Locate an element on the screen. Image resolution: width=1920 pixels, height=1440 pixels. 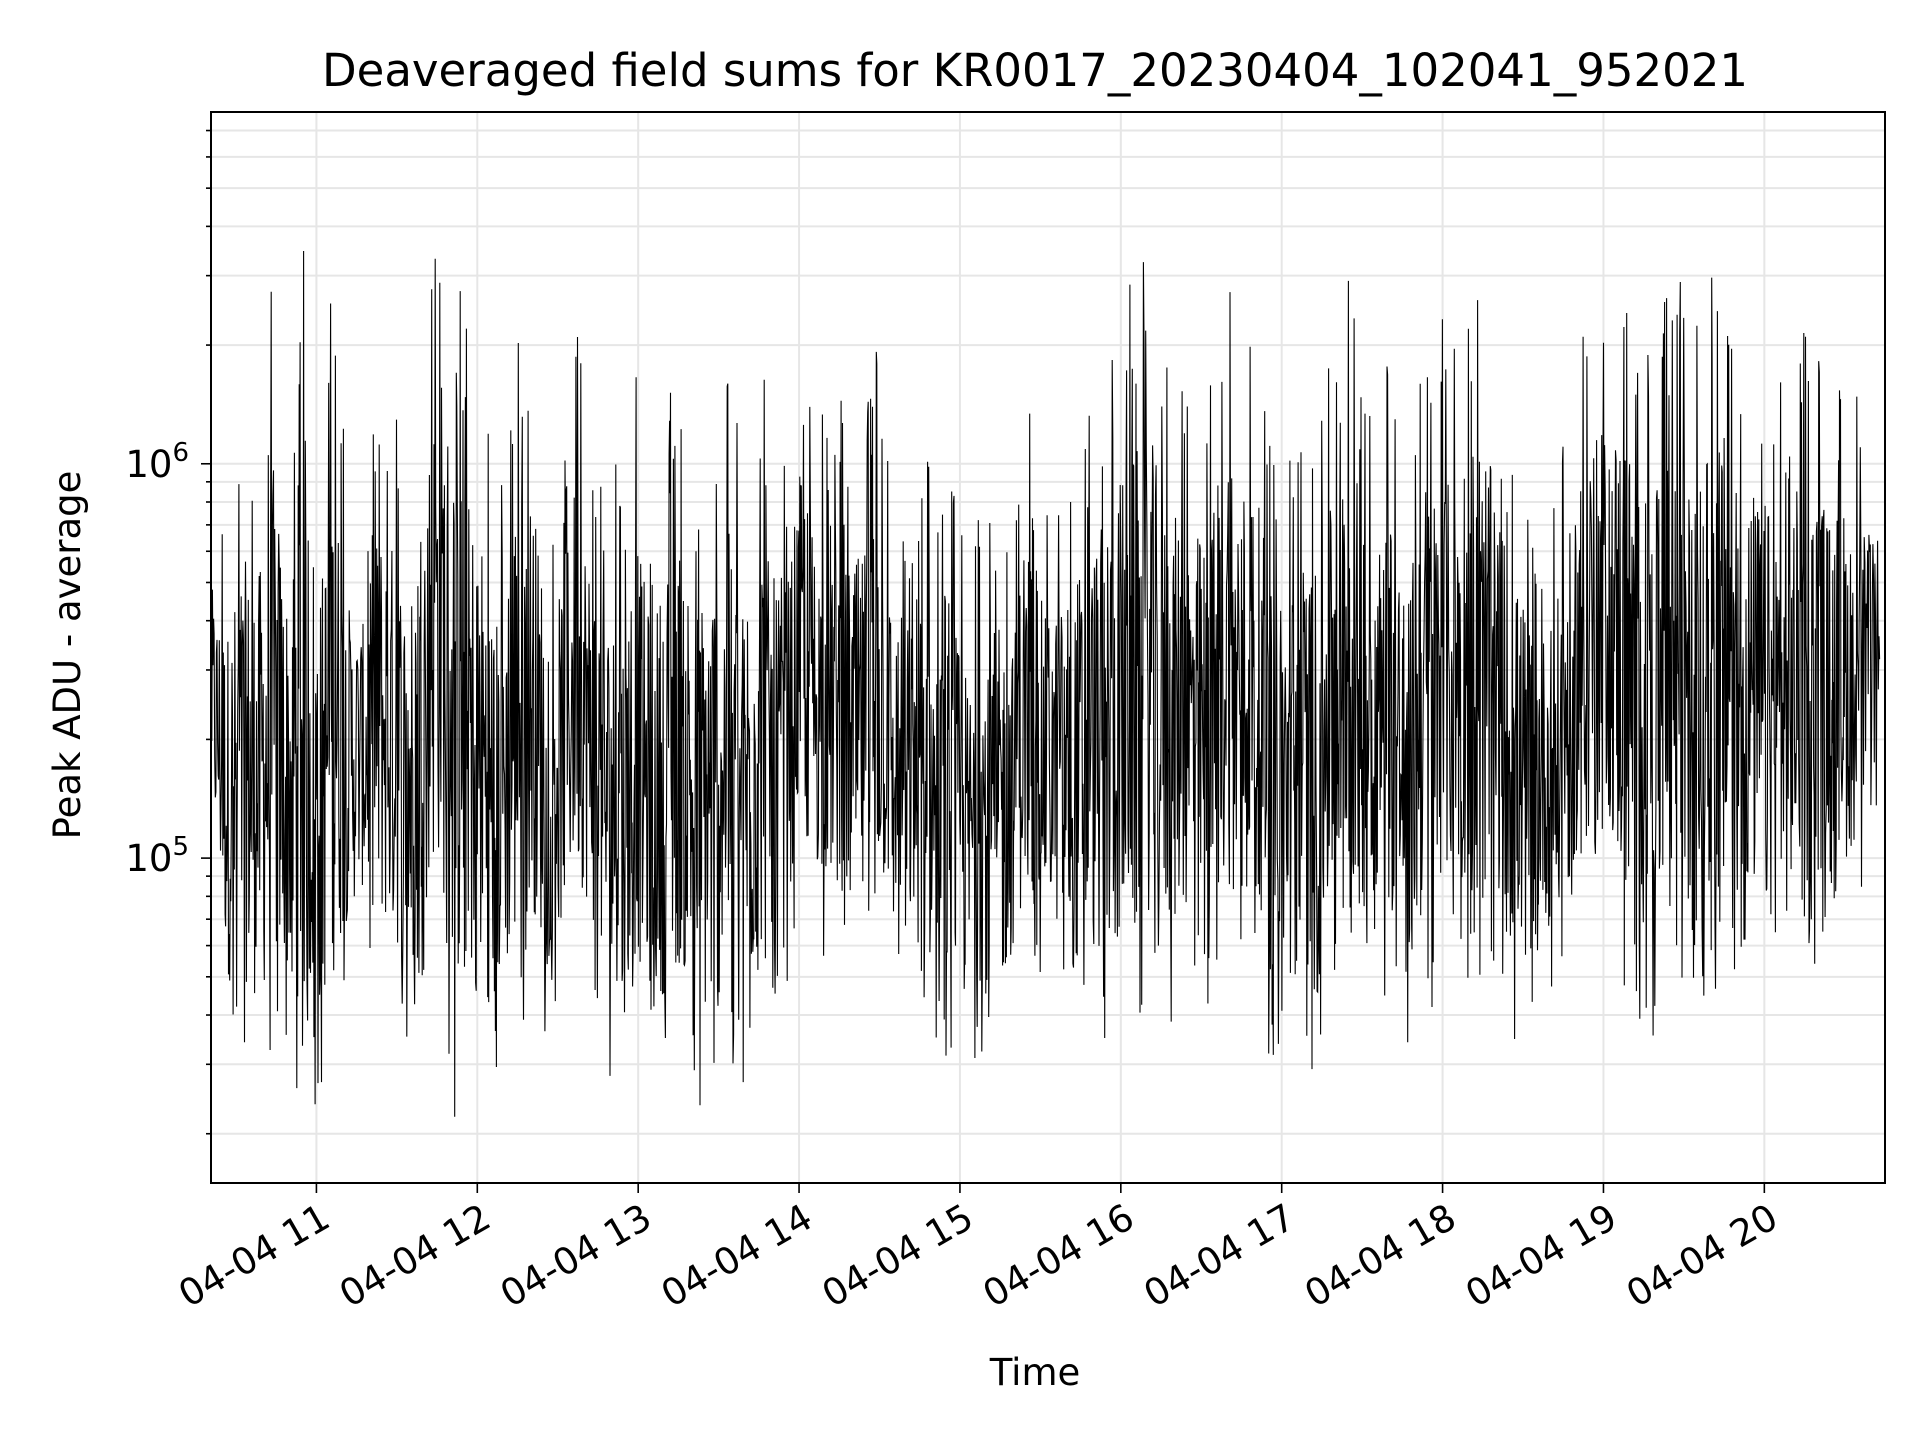
y-tick-exponent: 6 is located at coordinates (180, 453).